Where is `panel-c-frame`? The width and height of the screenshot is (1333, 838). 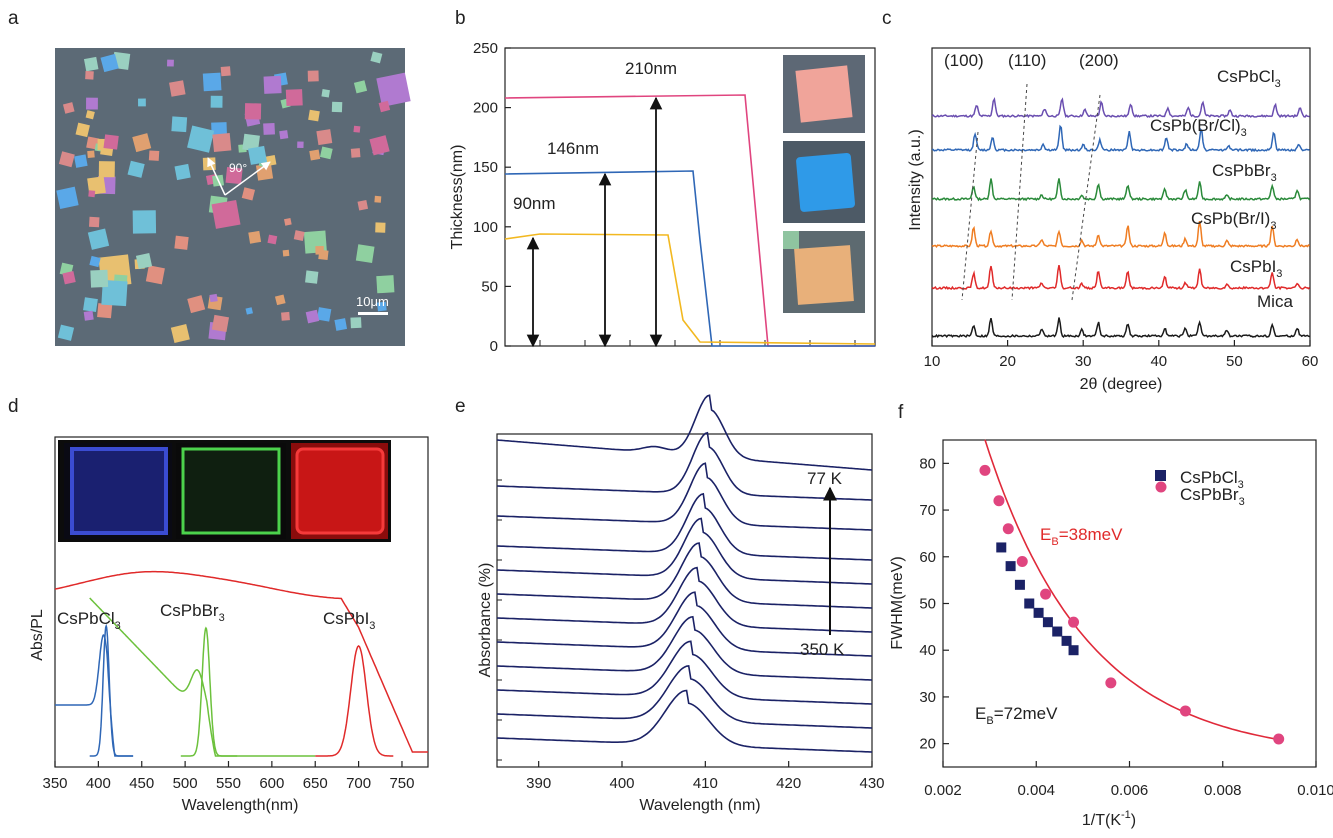
panel-c-frame is located at coordinates (1121, 197).